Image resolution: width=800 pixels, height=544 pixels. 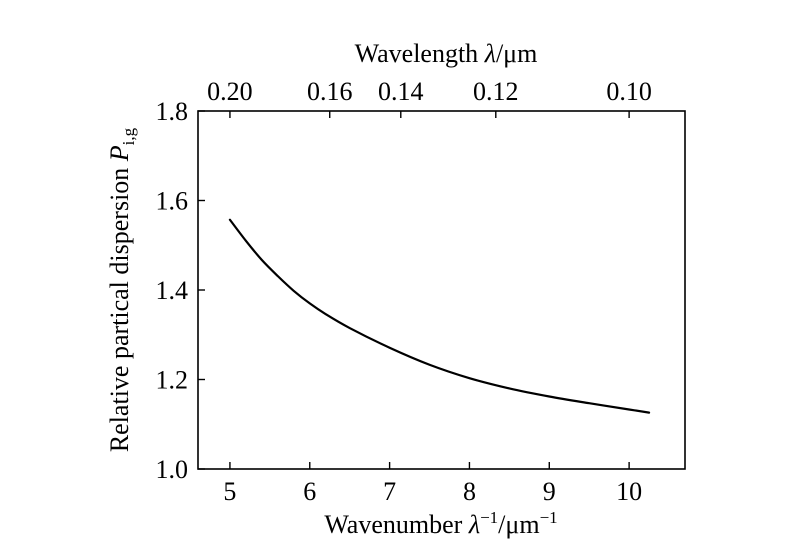 I want to click on top-tick-label: 0.20, so click(x=230, y=91).